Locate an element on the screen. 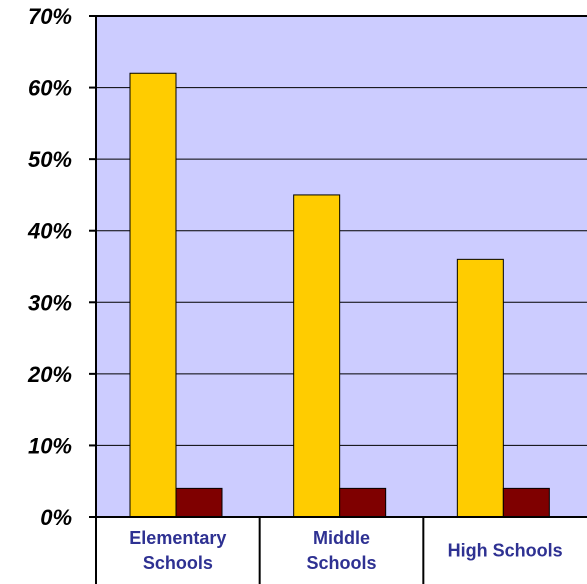  y-tick-label: 10% is located at coordinates (50, 445).